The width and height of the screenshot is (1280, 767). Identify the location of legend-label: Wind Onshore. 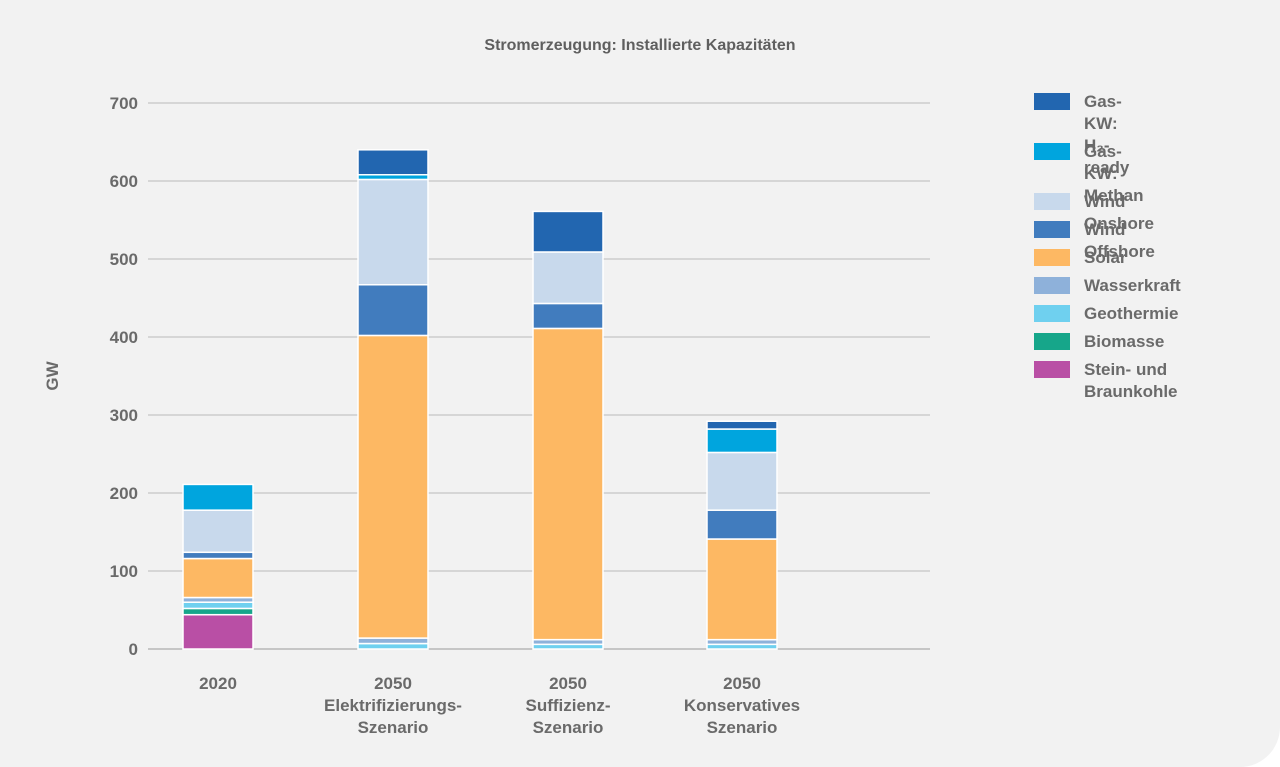
(1119, 212).